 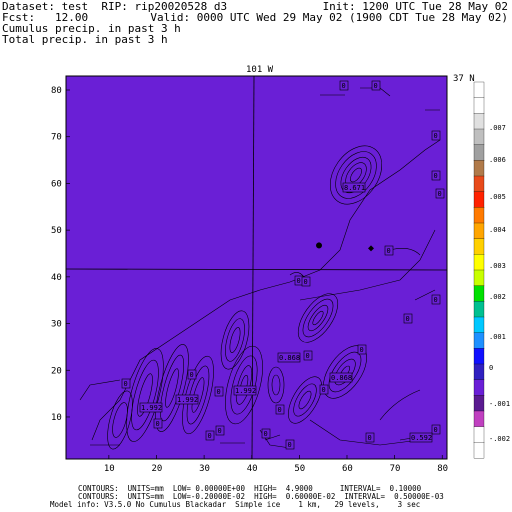 What do you see at coordinates (260, 70) in the screenshot?
I see `top-longitude-label: 101 W` at bounding box center [260, 70].